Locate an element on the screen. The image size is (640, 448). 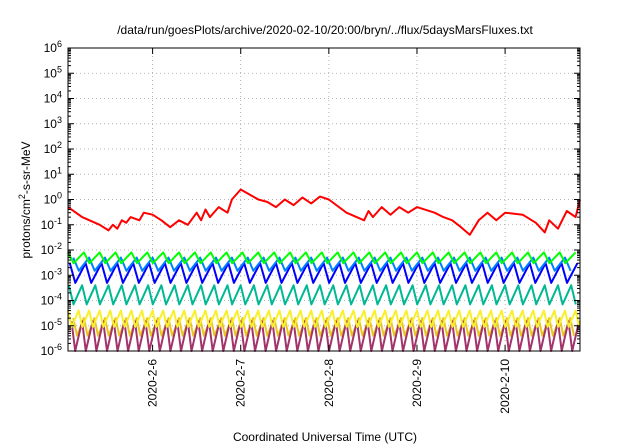
y-tick-exp: 6 is located at coordinates (59, 44).